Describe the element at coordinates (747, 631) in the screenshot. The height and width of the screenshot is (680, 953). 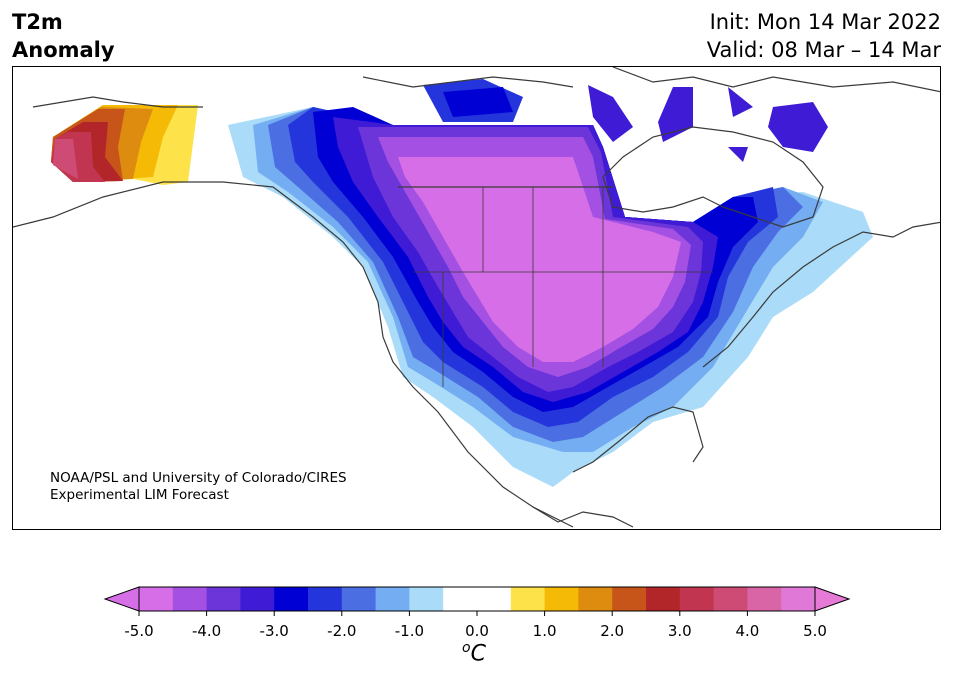
I see `colorbar-tick-label: 4.0` at that location.